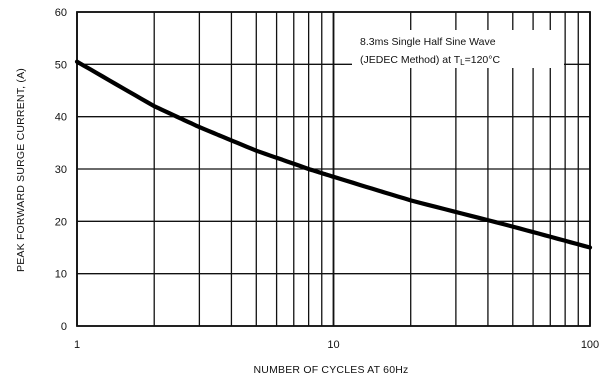 This screenshot has height=380, width=608. I want to click on x-tick-label: 10, so click(333, 345).